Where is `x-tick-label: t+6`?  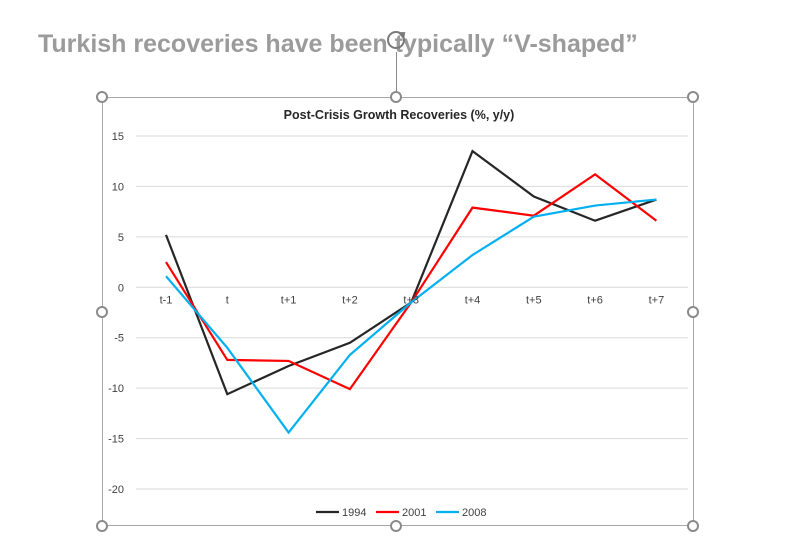 x-tick-label: t+6 is located at coordinates (595, 300).